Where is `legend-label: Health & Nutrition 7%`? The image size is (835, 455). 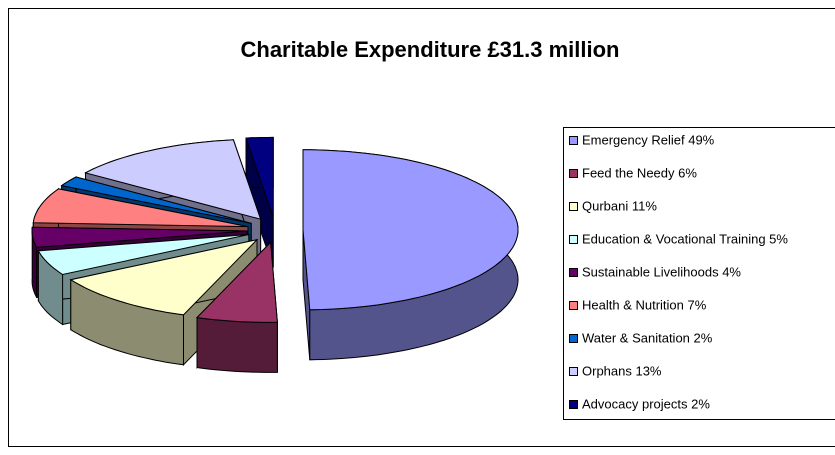 legend-label: Health & Nutrition 7% is located at coordinates (644, 304).